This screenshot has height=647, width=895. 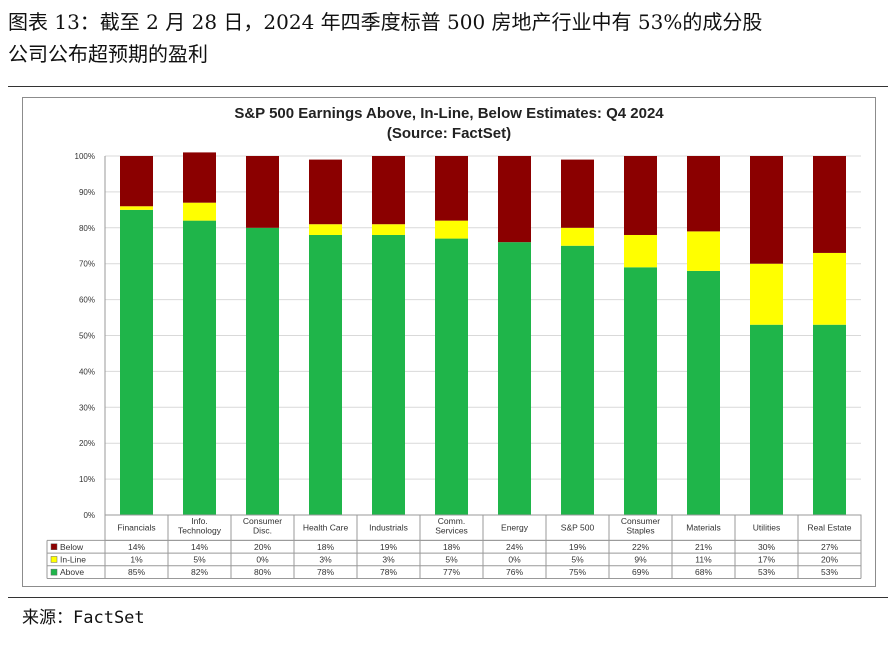 What do you see at coordinates (451, 572) in the screenshot?
I see `data-label: 77%` at bounding box center [451, 572].